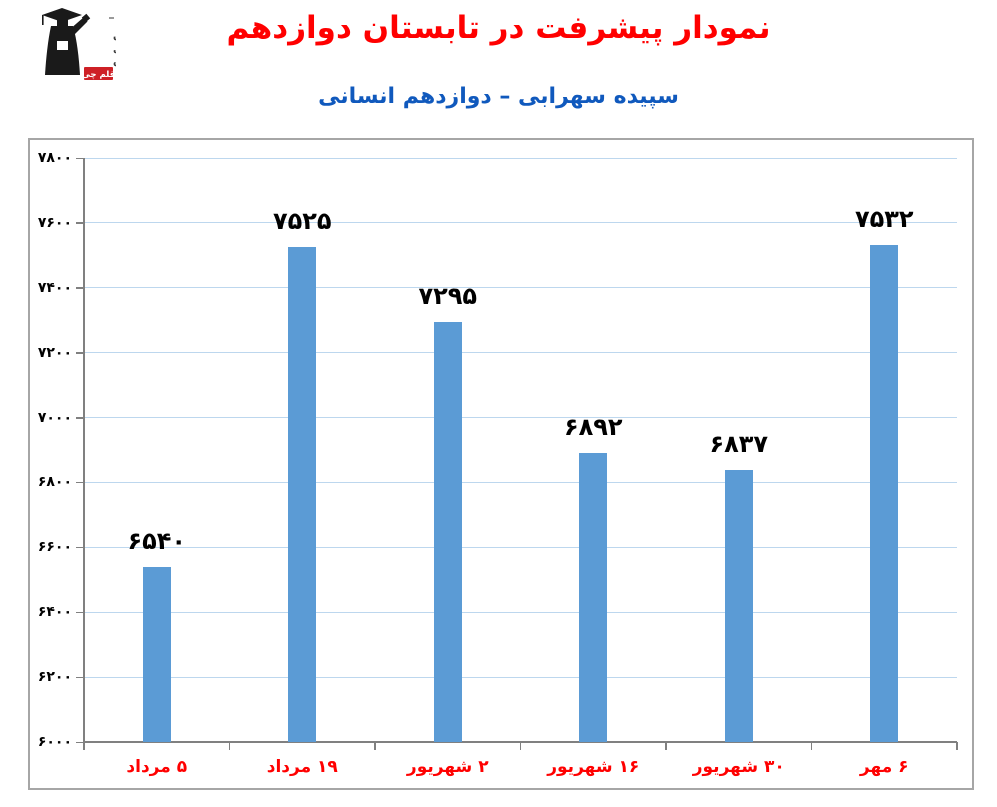 This screenshot has width=997, height=807. What do you see at coordinates (738, 767) in the screenshot?
I see `x-category-label: ۳۰ شهریور` at bounding box center [738, 767].